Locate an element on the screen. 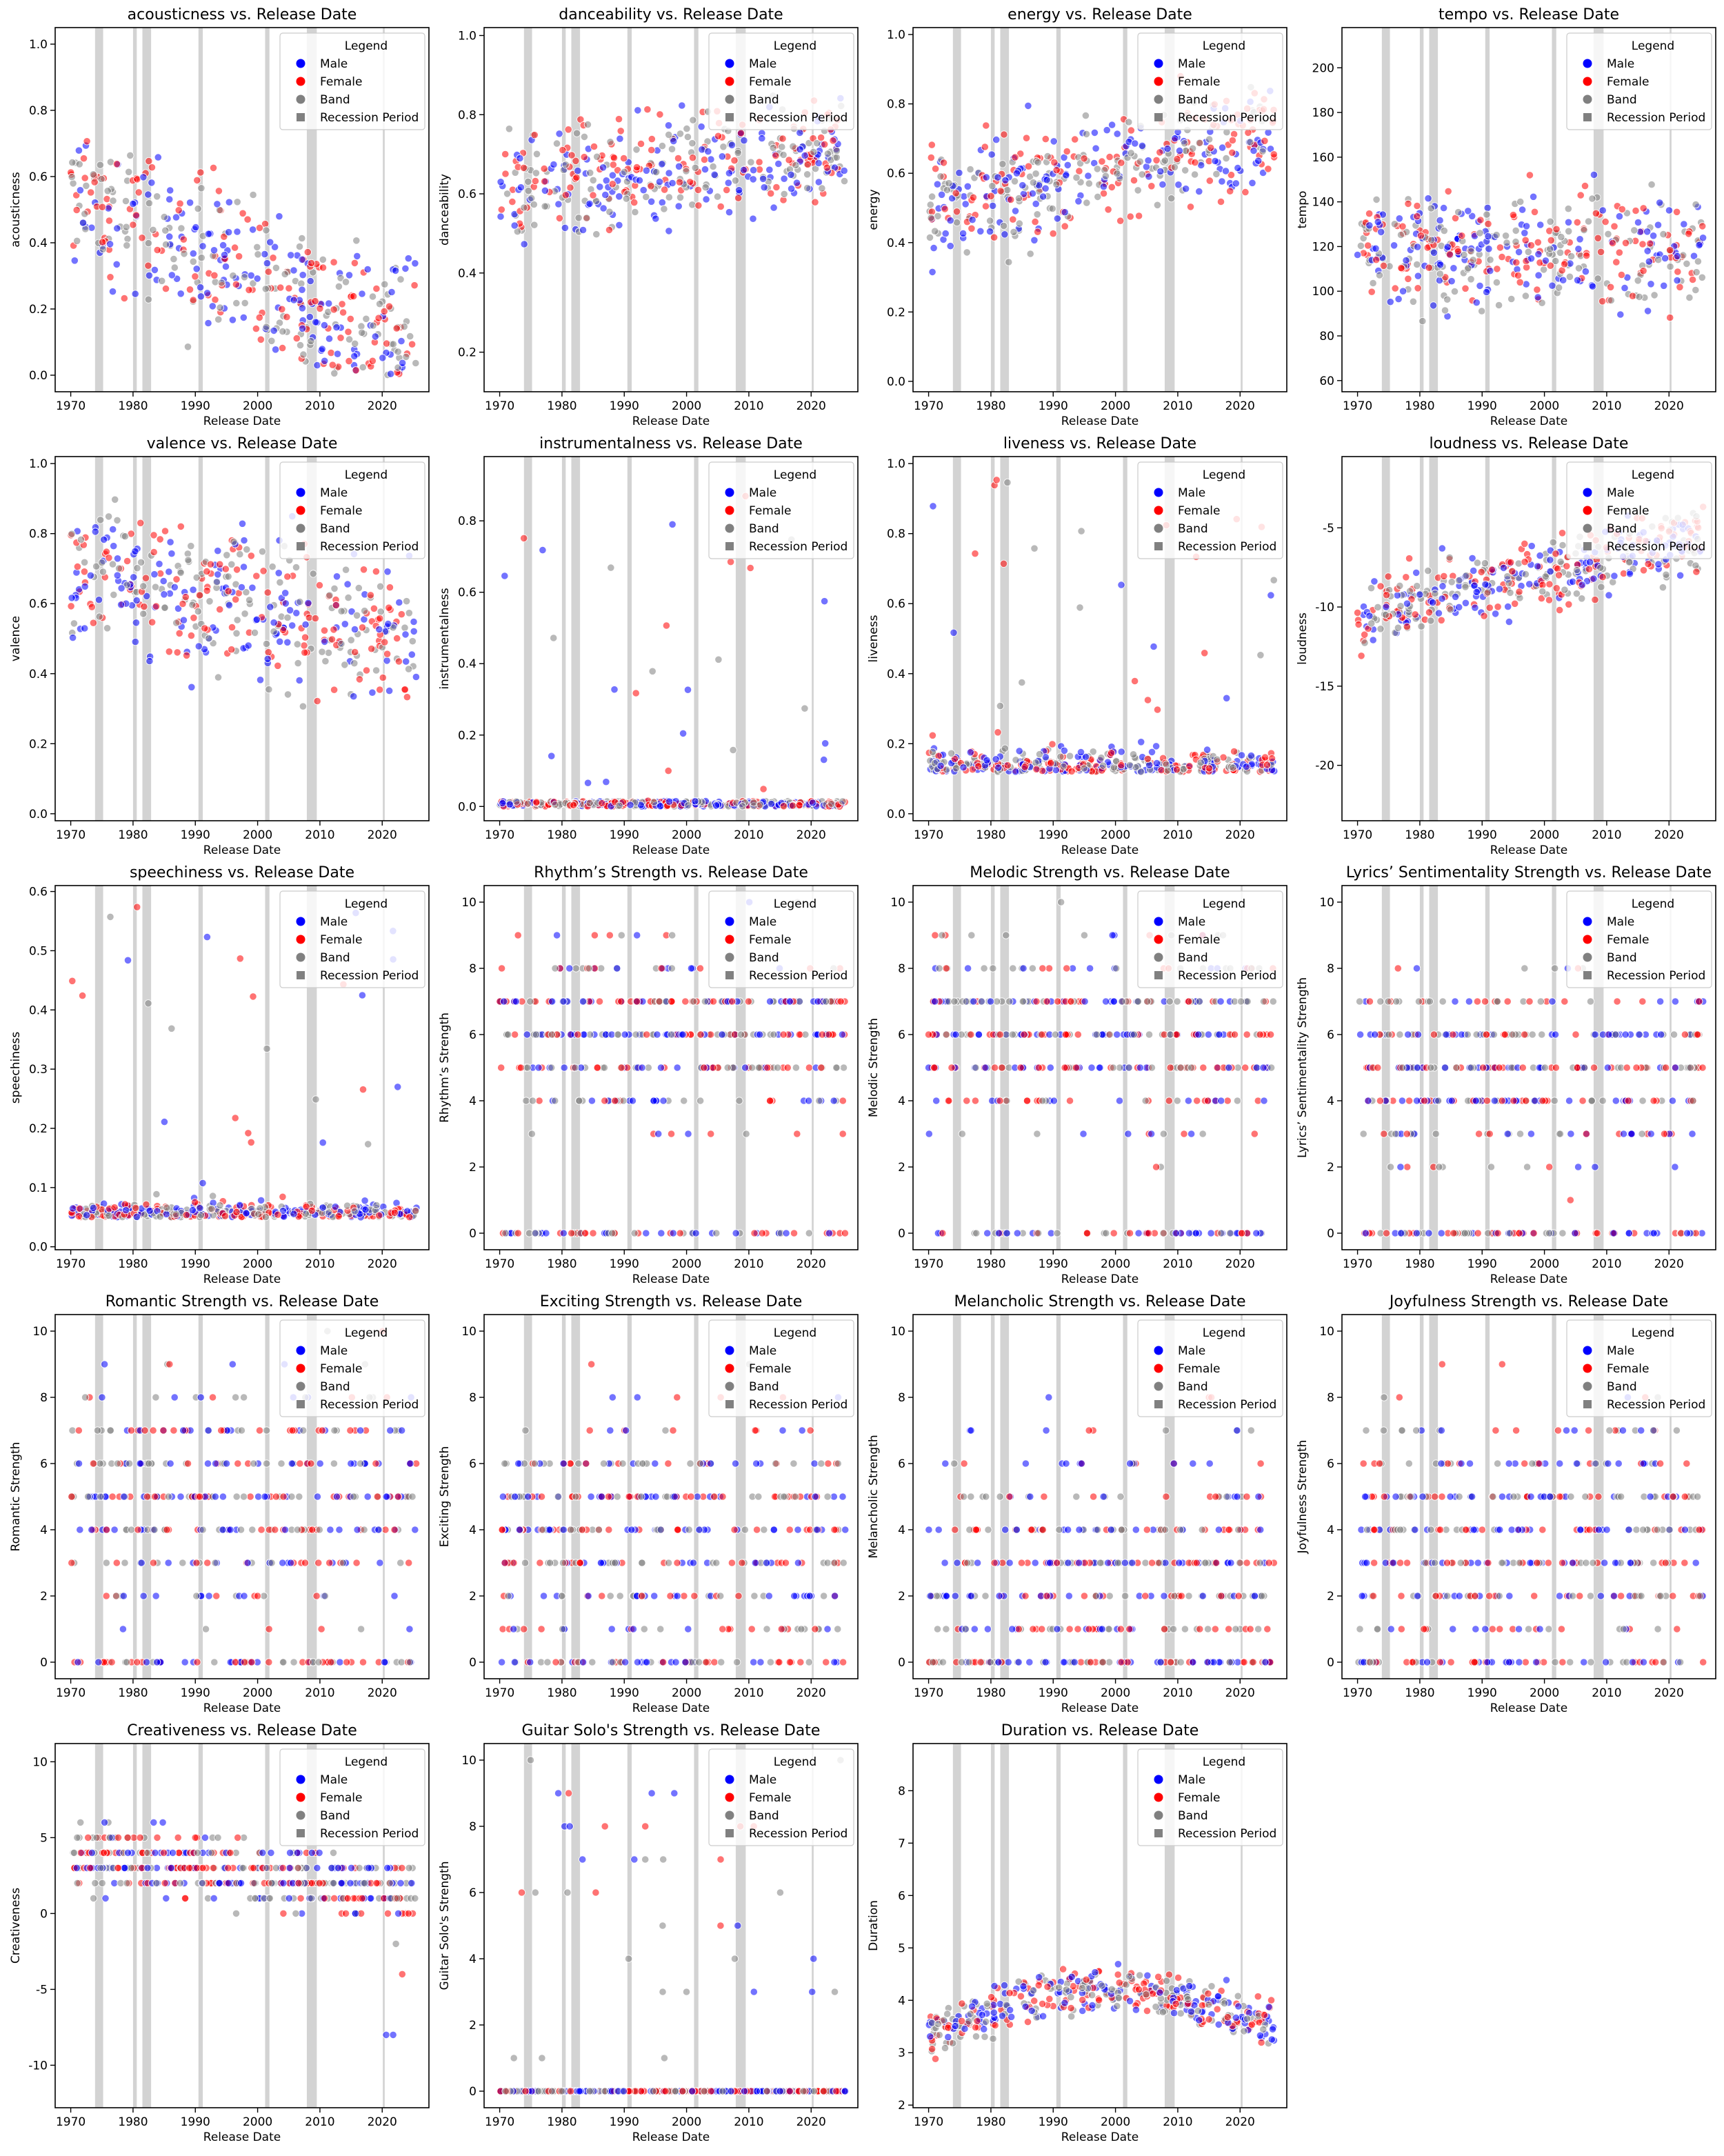 Image resolution: width=1724 pixels, height=2156 pixels. x-tick-label: 1990 is located at coordinates (624, 1264).